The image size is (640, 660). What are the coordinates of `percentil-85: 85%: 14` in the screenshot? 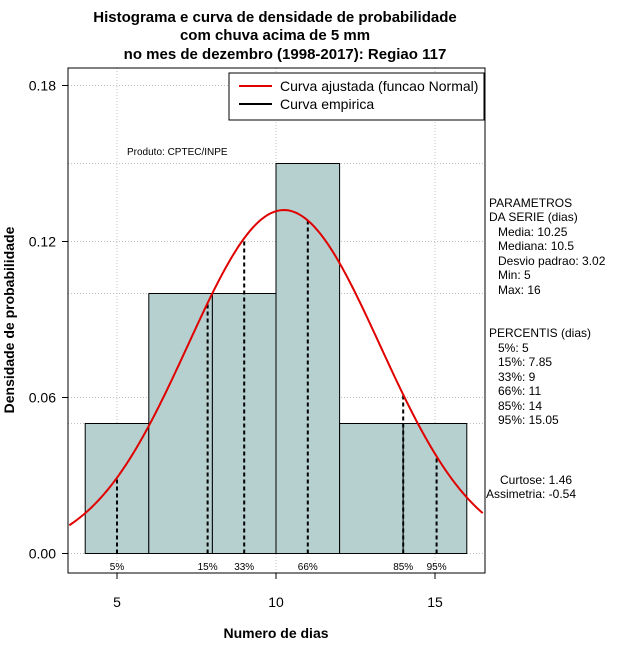 It's located at (520, 406).